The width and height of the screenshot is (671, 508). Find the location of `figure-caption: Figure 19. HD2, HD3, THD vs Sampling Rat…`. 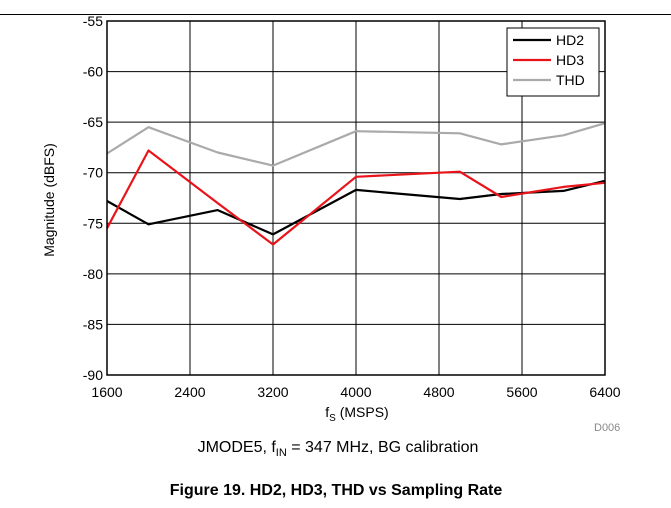

figure-caption: Figure 19. HD2, HD3, THD vs Sampling Rat… is located at coordinates (336, 490).